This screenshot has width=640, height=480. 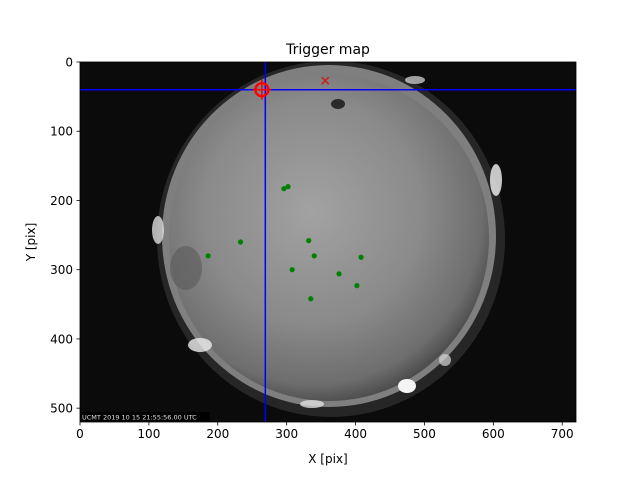 What do you see at coordinates (325, 431) in the screenshot?
I see `x-axis-ticks: 0 100 200 300 400 500 600 700` at bounding box center [325, 431].